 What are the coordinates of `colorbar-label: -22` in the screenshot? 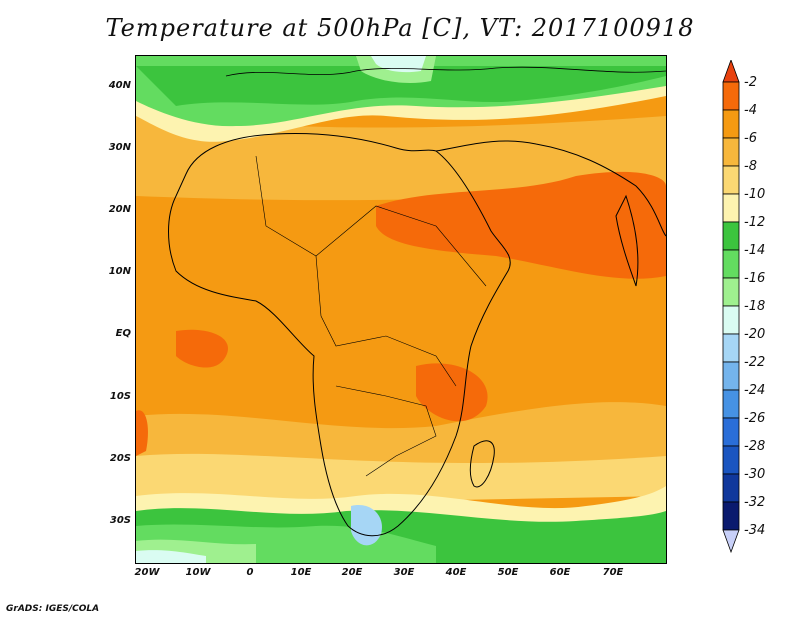 It's located at (755, 362).